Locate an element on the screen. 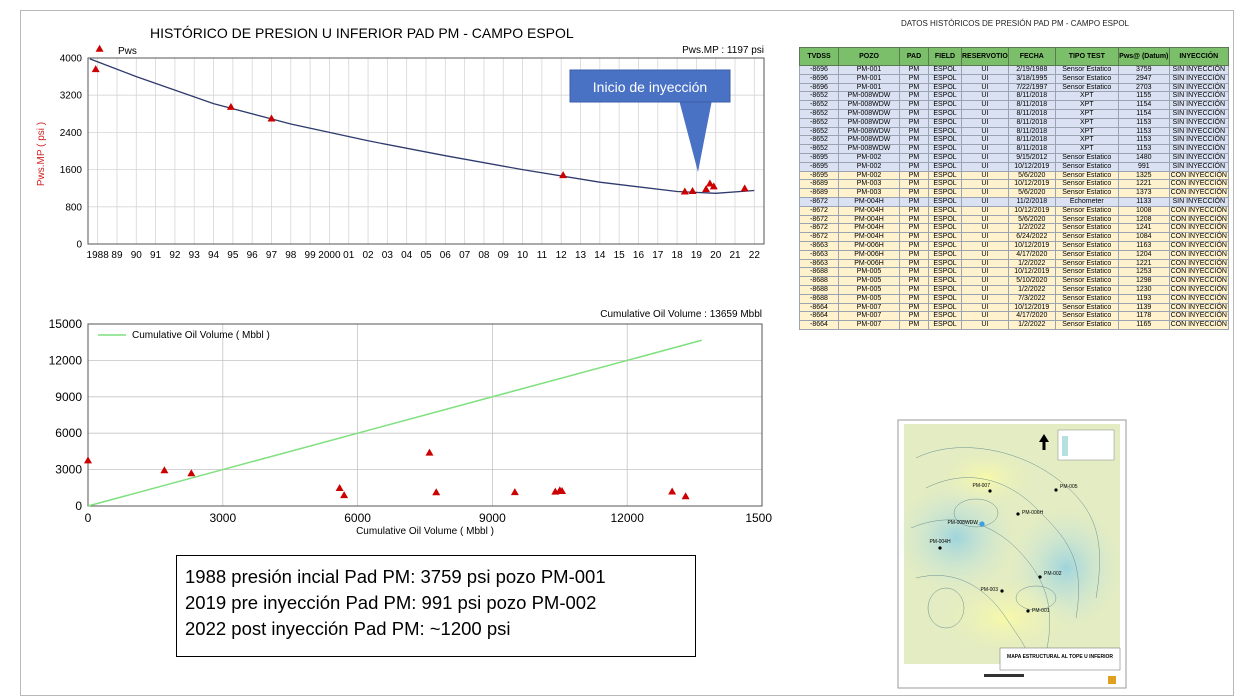  table-cell: 1230 is located at coordinates (1143, 289).